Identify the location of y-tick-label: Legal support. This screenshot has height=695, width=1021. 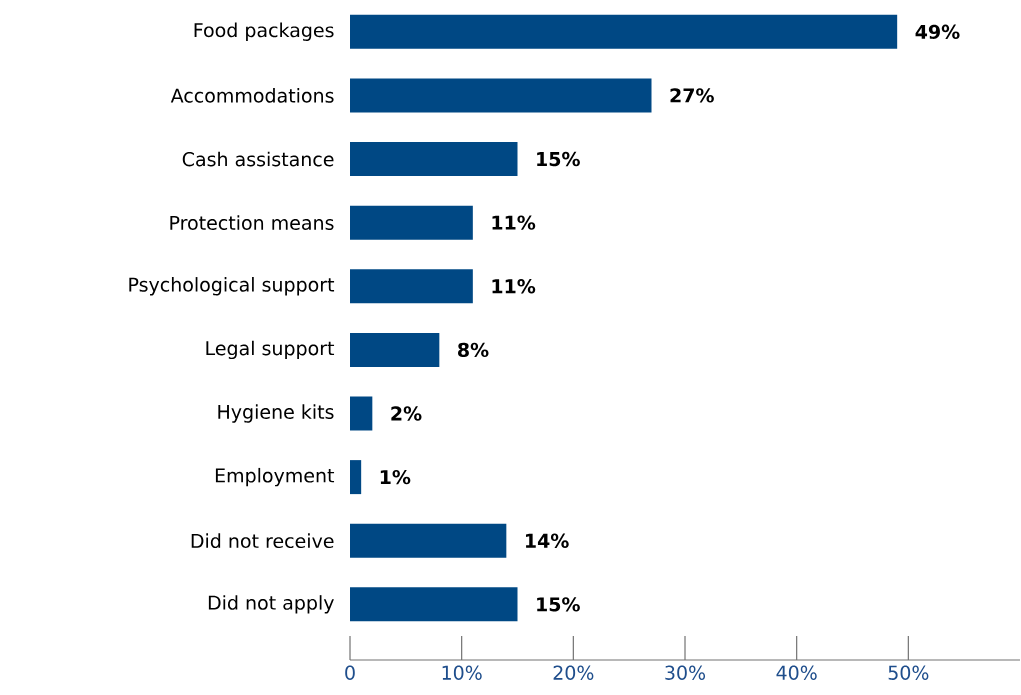
(270, 350).